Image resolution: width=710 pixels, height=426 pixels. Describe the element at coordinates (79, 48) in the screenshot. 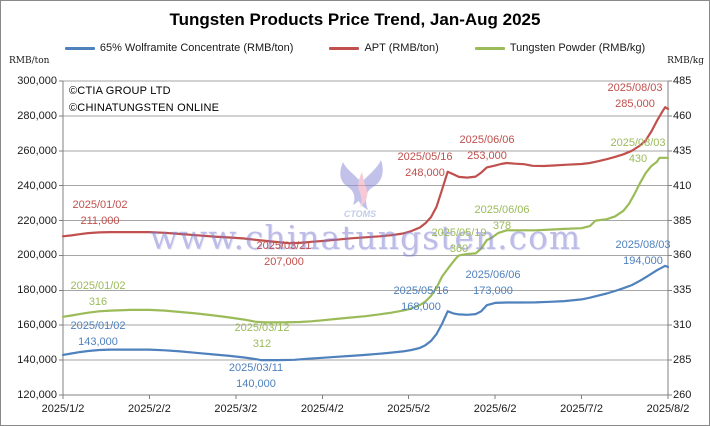

I see `legend-line-swatch-blue` at that location.